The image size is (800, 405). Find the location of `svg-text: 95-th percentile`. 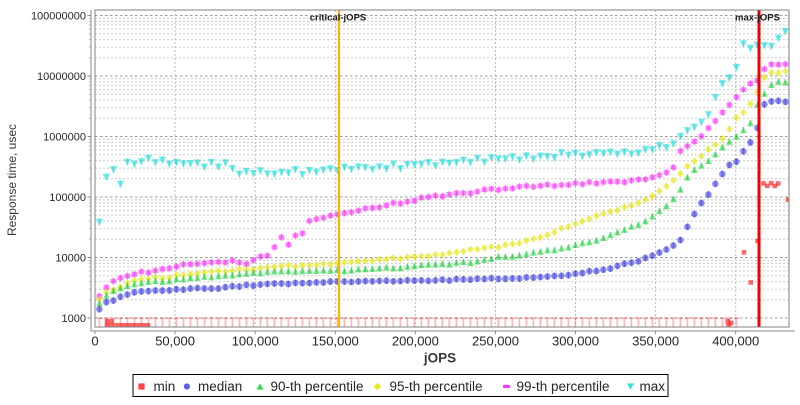

svg-text: 95-th percentile is located at coordinates (436, 386).